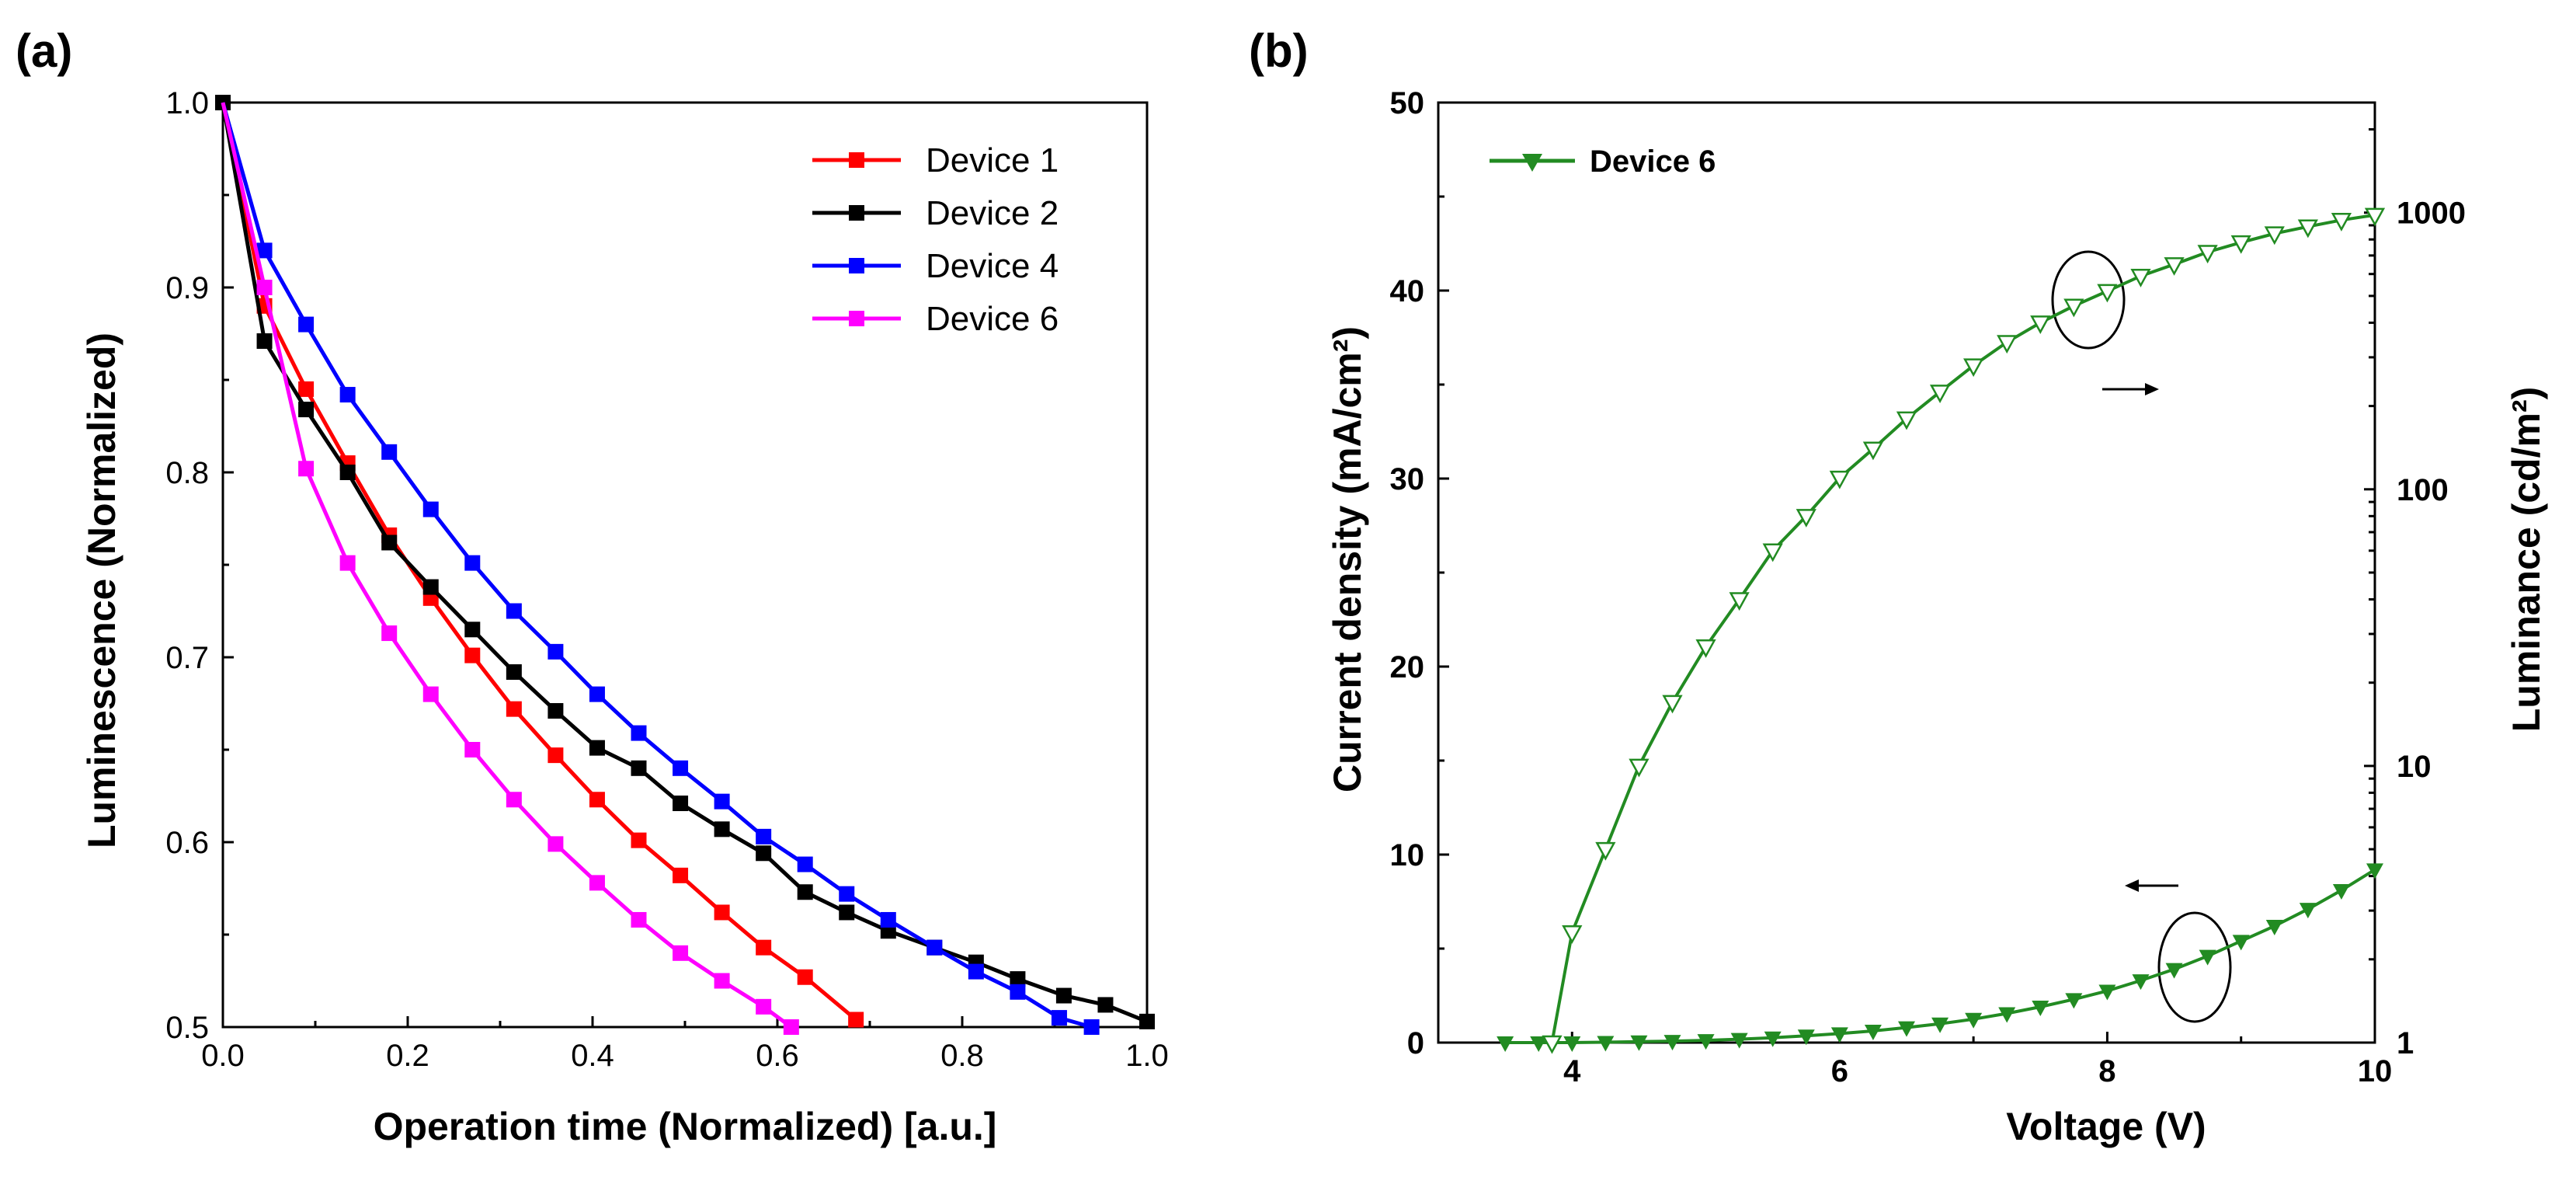 The image size is (2576, 1177). What do you see at coordinates (1653, 162) in the screenshot?
I see `chart-b-legend-label: Device 6` at bounding box center [1653, 162].